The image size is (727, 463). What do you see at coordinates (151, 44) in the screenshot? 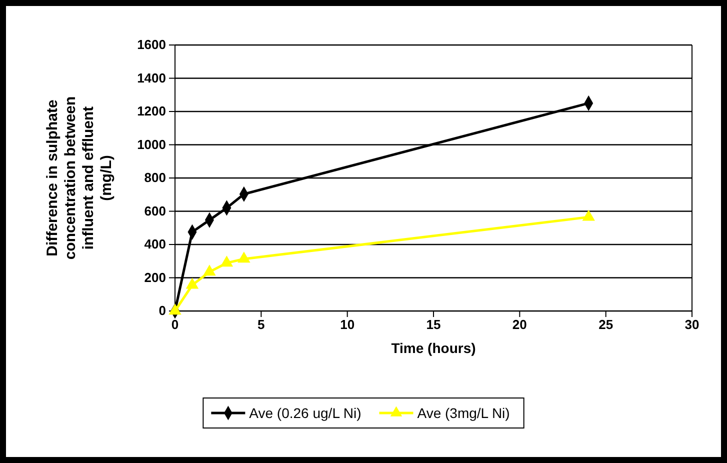
I see `y-tick-label: 1600` at bounding box center [151, 44].